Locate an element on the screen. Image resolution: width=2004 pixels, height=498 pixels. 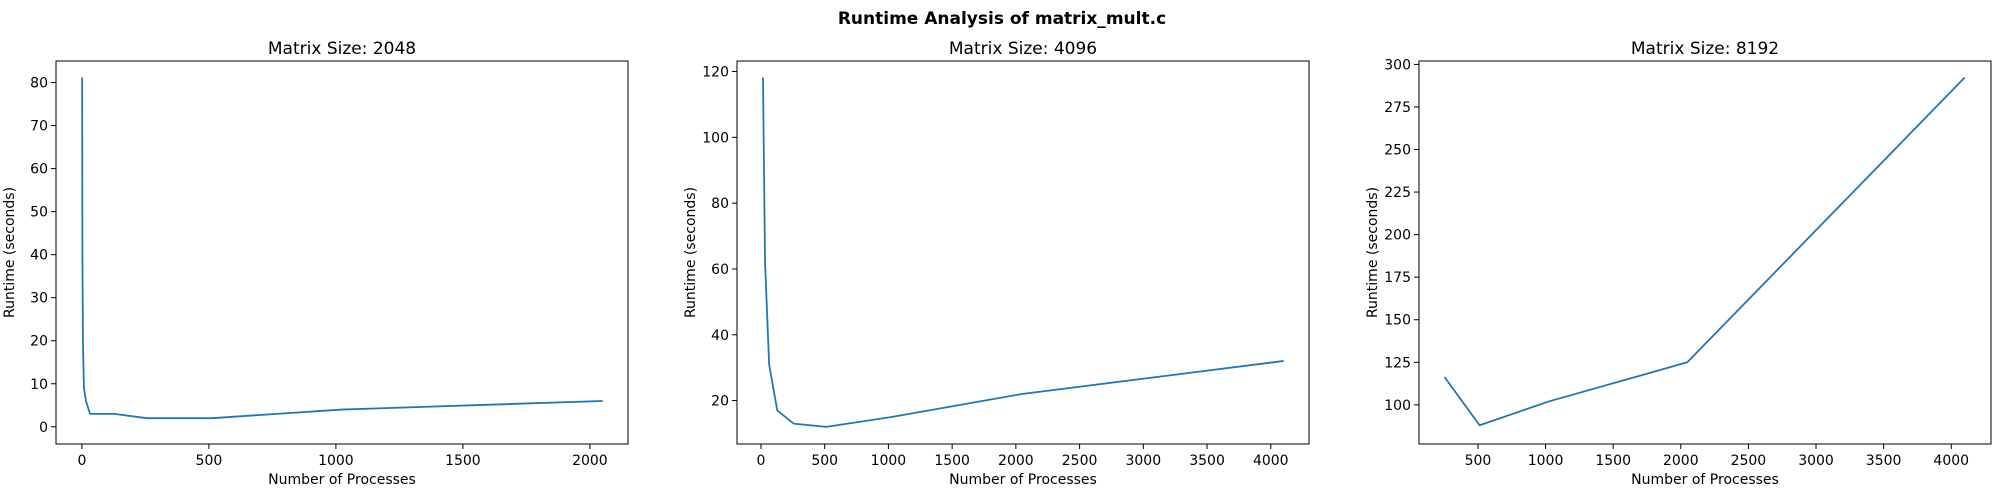
y-tick-label: 150 is located at coordinates (1397, 321).